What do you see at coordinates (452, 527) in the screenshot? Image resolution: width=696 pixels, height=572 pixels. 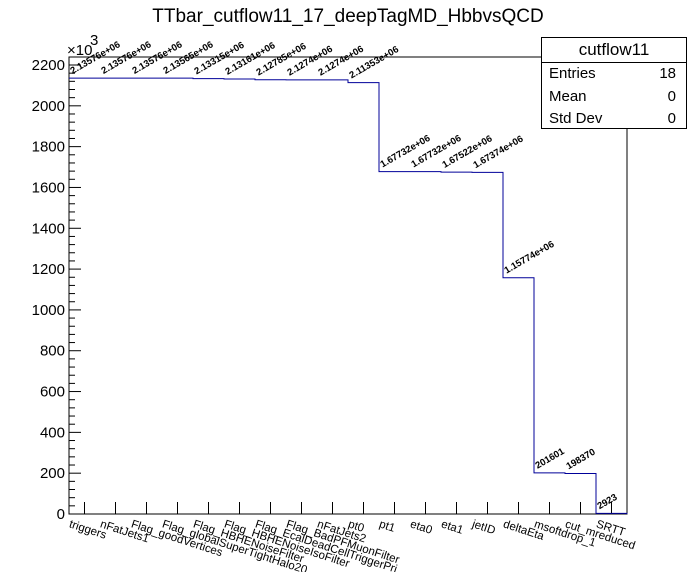 I see `x-category-label: eta1` at bounding box center [452, 527].